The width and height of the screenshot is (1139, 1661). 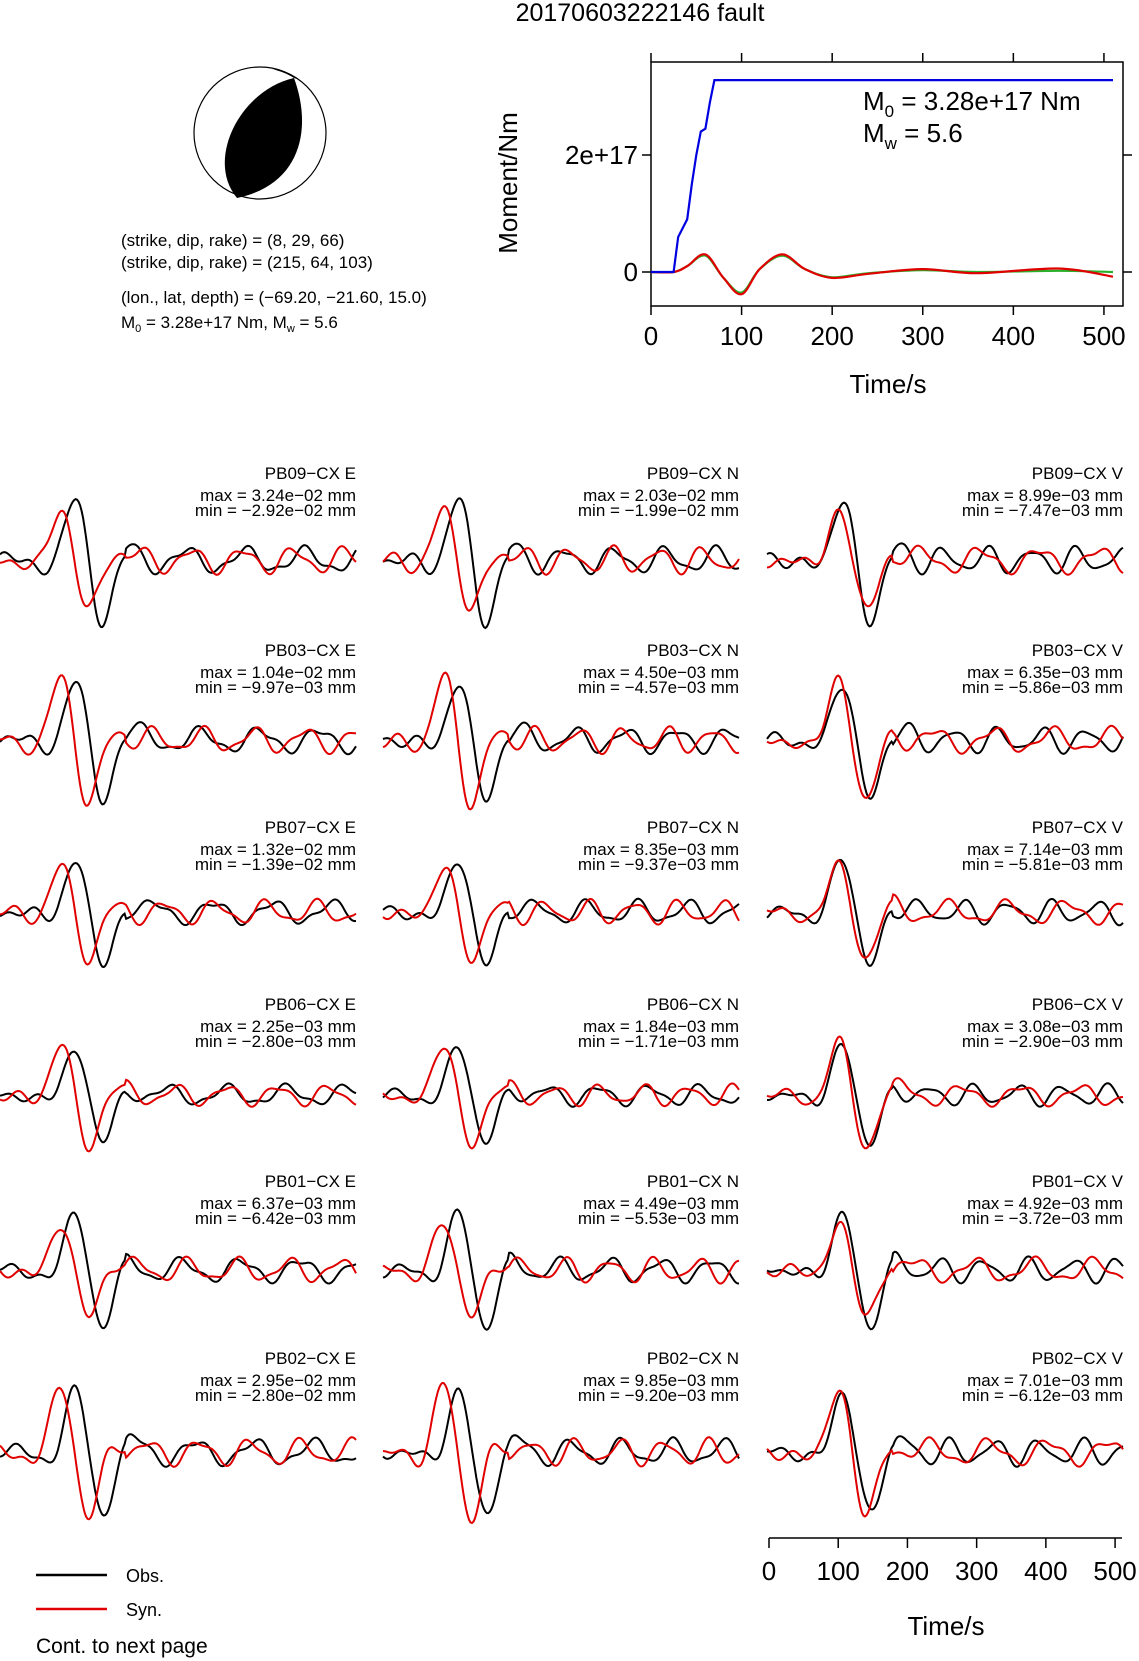 What do you see at coordinates (144, 1610) in the screenshot?
I see `legend-syn-label: Syn.` at bounding box center [144, 1610].